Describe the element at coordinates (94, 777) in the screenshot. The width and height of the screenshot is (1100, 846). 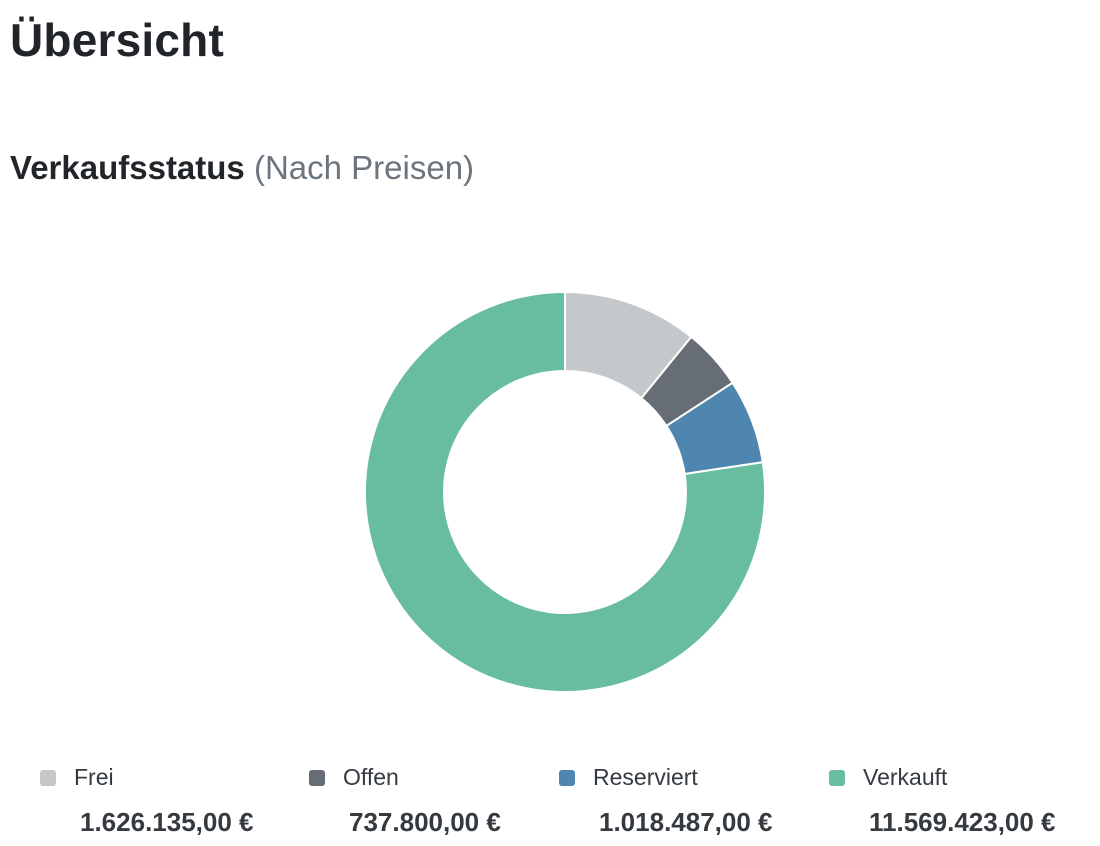
I see `legend-label-frei: Frei` at that location.